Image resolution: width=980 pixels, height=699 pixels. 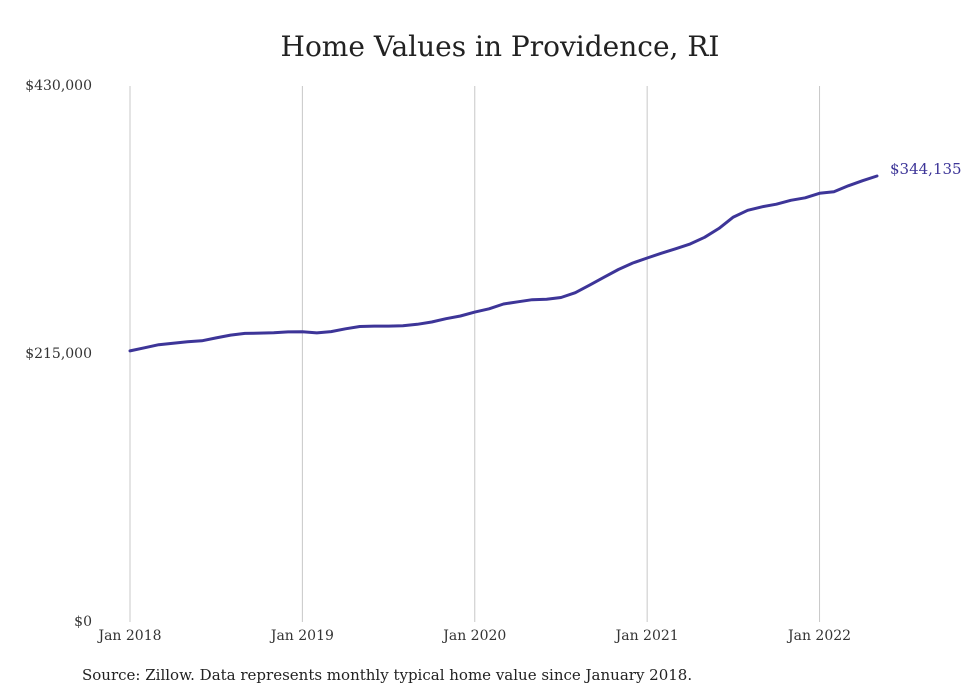 What do you see at coordinates (926, 169) in the screenshot?
I see `series-end-label: $344,135` at bounding box center [926, 169].